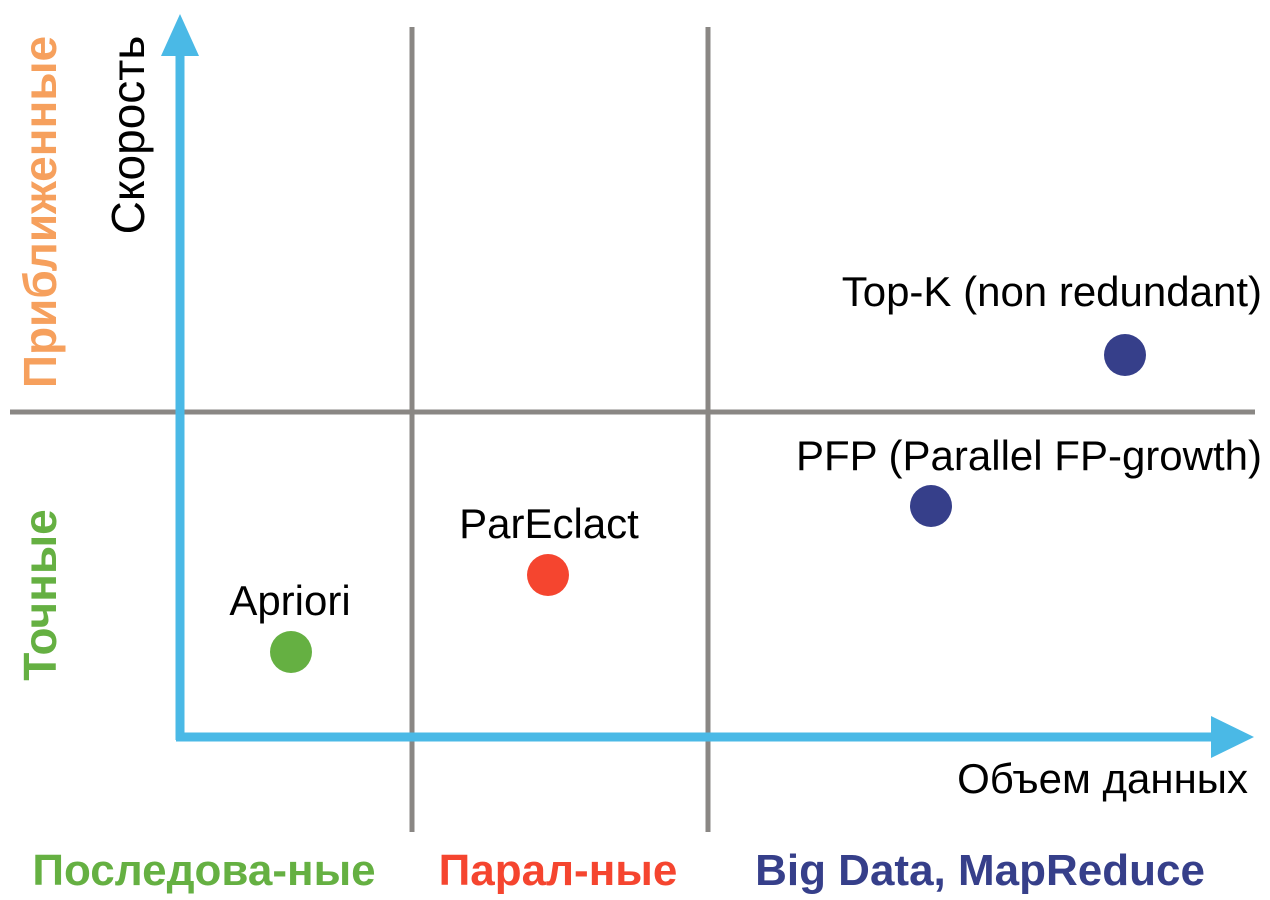 The width and height of the screenshot is (1270, 900). Describe the element at coordinates (558, 870) in the screenshot. I see `column-label-parallel: Парал-ные` at that location.